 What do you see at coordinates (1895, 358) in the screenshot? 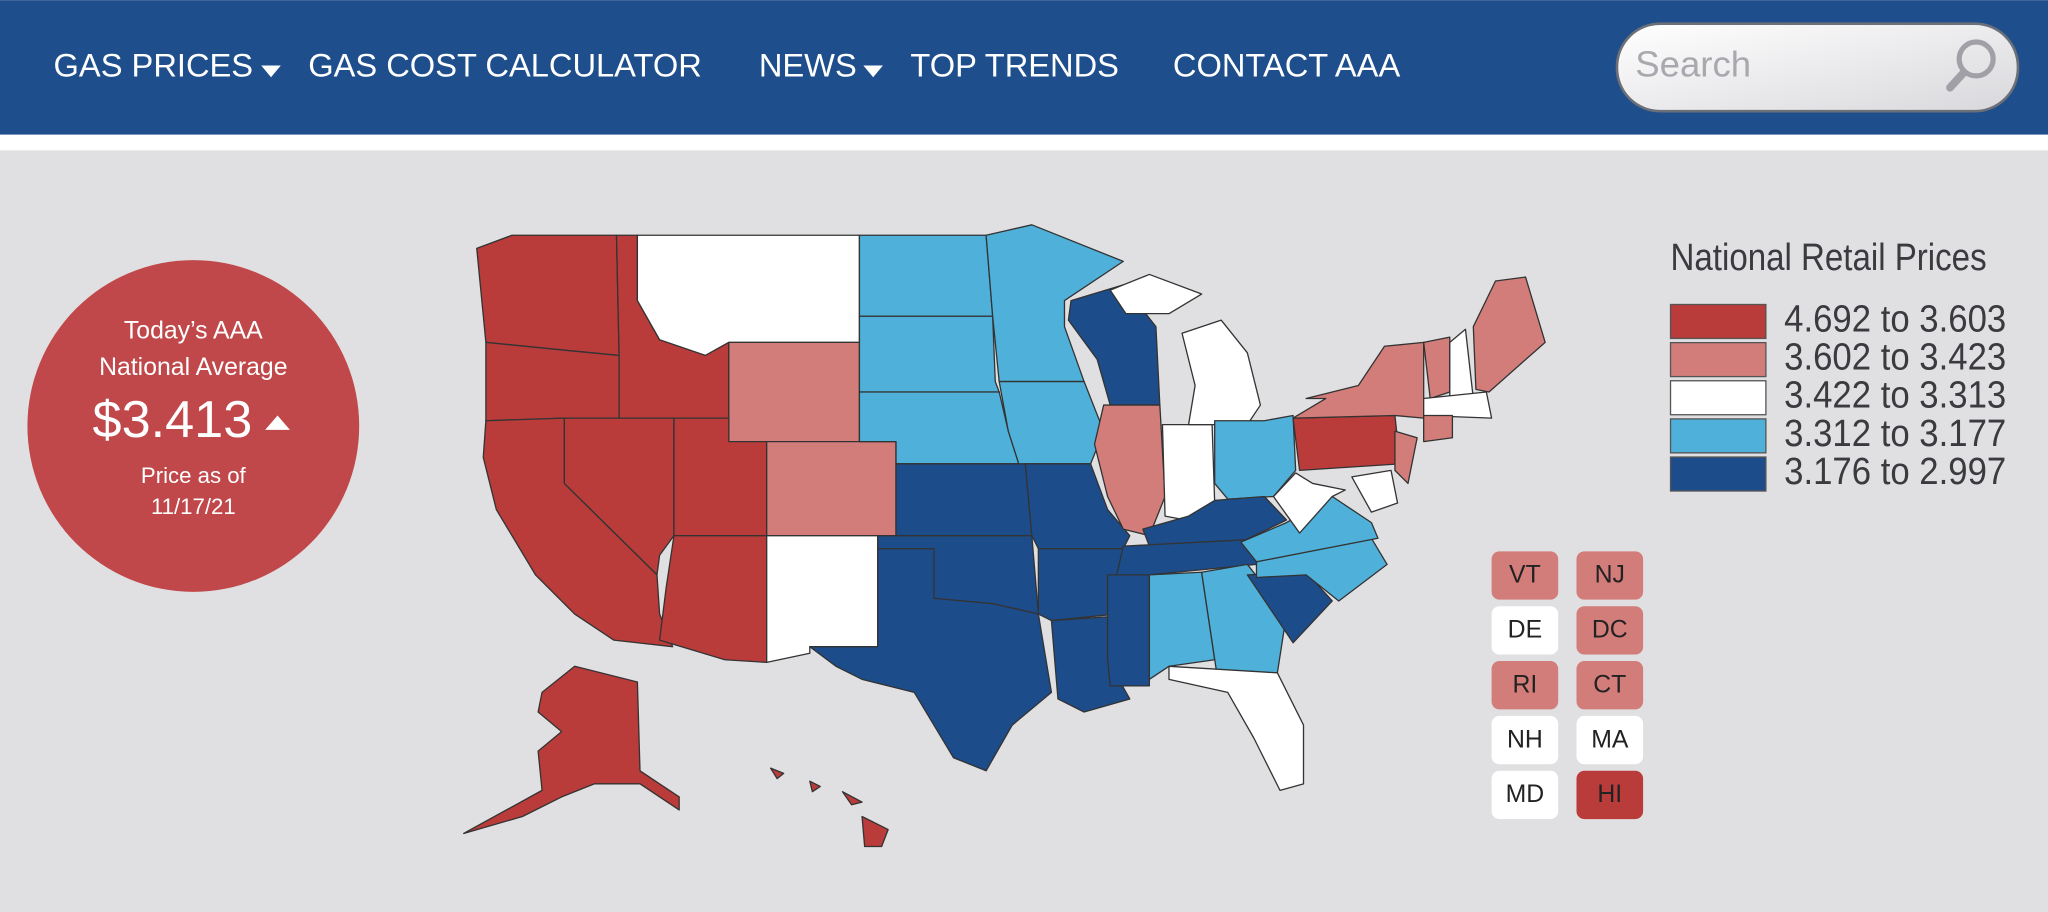
I see `legend-label: 3.602 to 3.423` at bounding box center [1895, 358].